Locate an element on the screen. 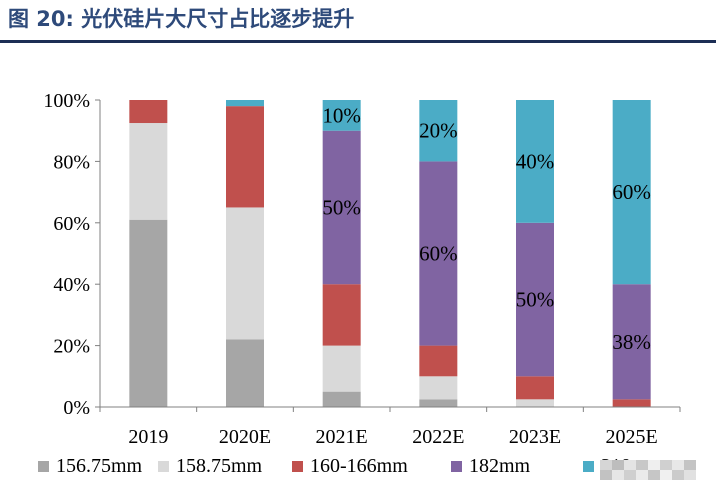 The width and height of the screenshot is (716, 499). x-tick-label: 2020E is located at coordinates (245, 437).